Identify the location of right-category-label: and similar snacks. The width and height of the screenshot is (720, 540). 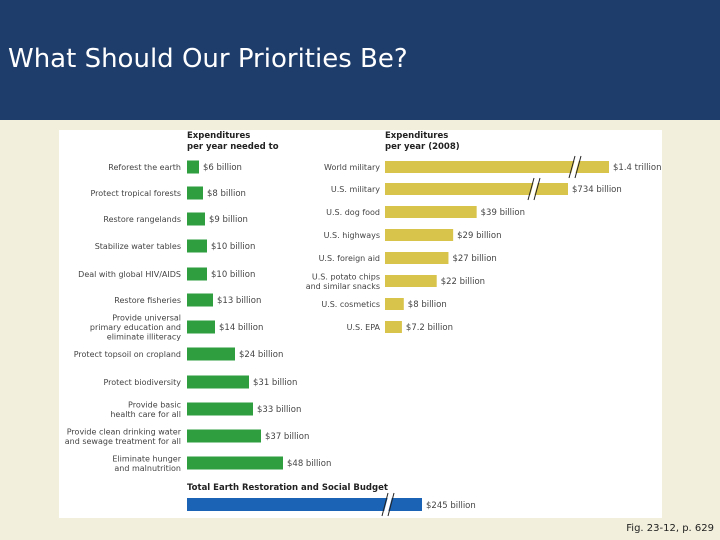
(343, 286).